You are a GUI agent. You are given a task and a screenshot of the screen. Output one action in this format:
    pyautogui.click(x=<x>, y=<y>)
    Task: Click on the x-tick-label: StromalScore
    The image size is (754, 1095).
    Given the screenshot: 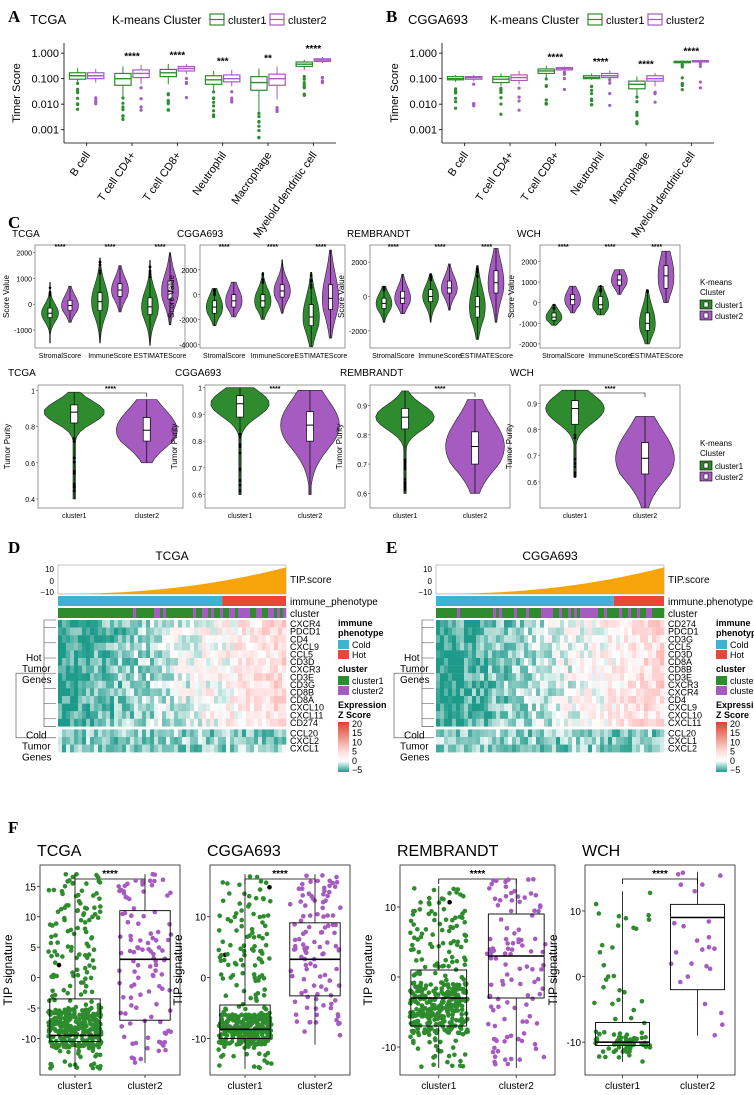 What is the action you would take?
    pyautogui.click(x=60, y=356)
    